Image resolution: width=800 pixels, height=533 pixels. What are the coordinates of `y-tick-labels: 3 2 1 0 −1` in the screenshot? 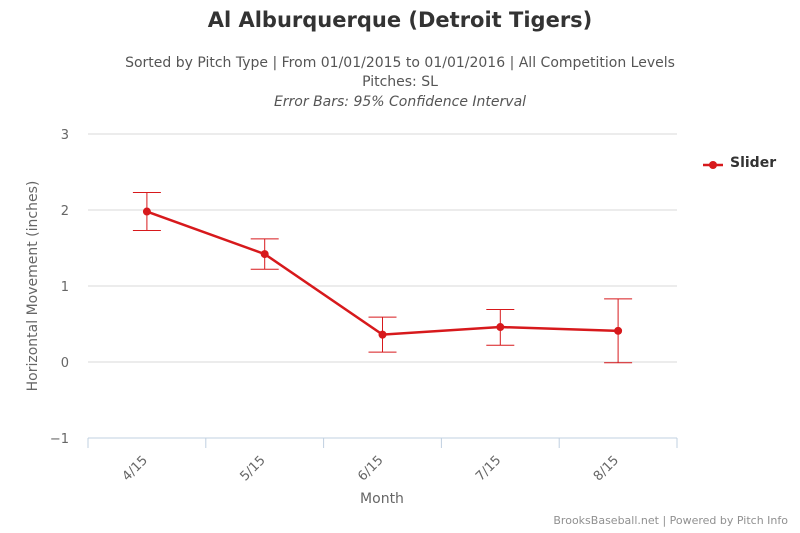 It's located at (59, 287).